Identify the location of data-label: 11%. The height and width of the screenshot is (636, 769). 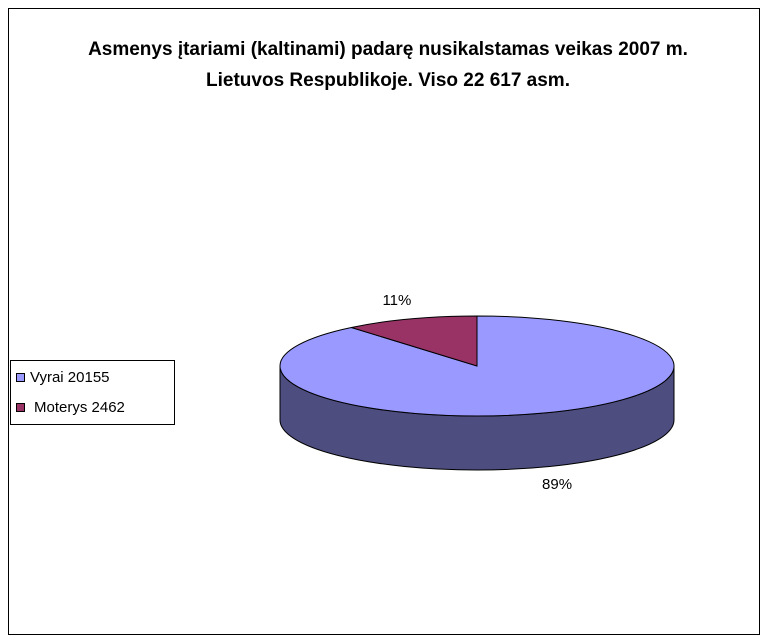
(396, 300).